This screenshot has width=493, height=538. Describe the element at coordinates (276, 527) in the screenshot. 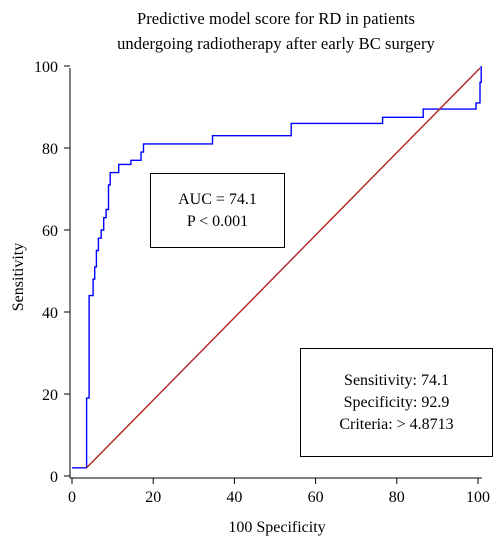

I see `x-axis-title: 100 Specificity` at that location.